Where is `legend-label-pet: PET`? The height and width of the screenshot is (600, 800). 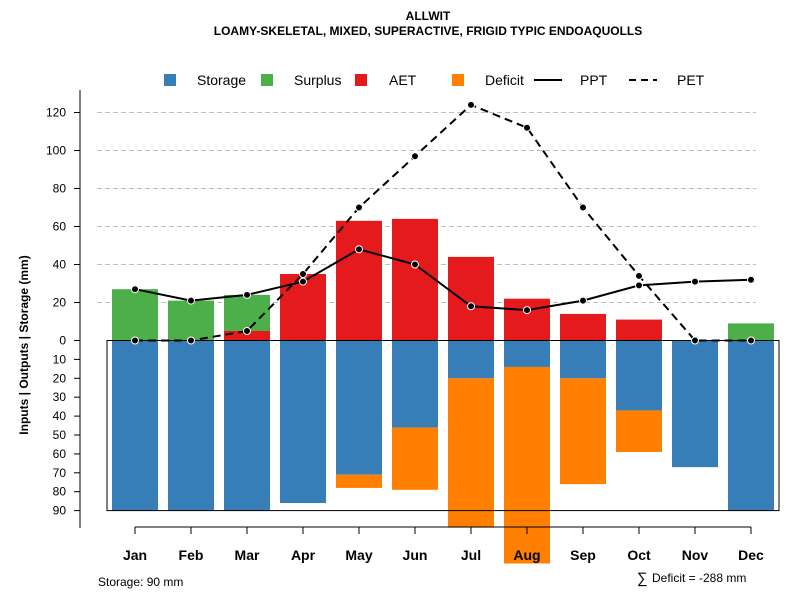
legend-label-pet: PET is located at coordinates (691, 80).